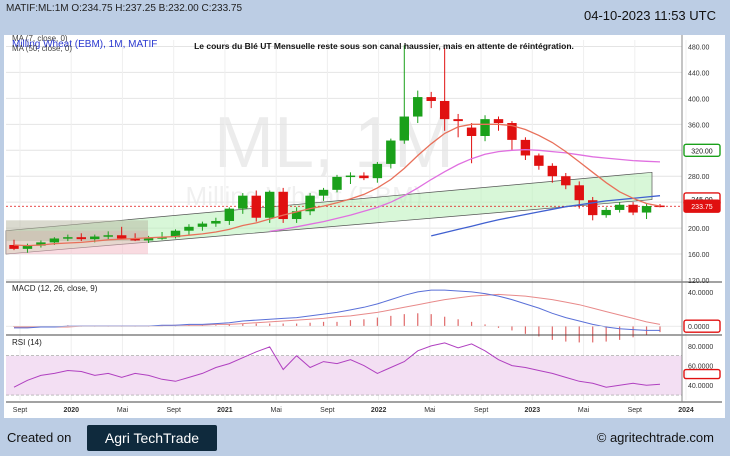  What do you see at coordinates (225, 410) in the screenshot?
I see `time-tick-label: 2021` at bounding box center [225, 410].